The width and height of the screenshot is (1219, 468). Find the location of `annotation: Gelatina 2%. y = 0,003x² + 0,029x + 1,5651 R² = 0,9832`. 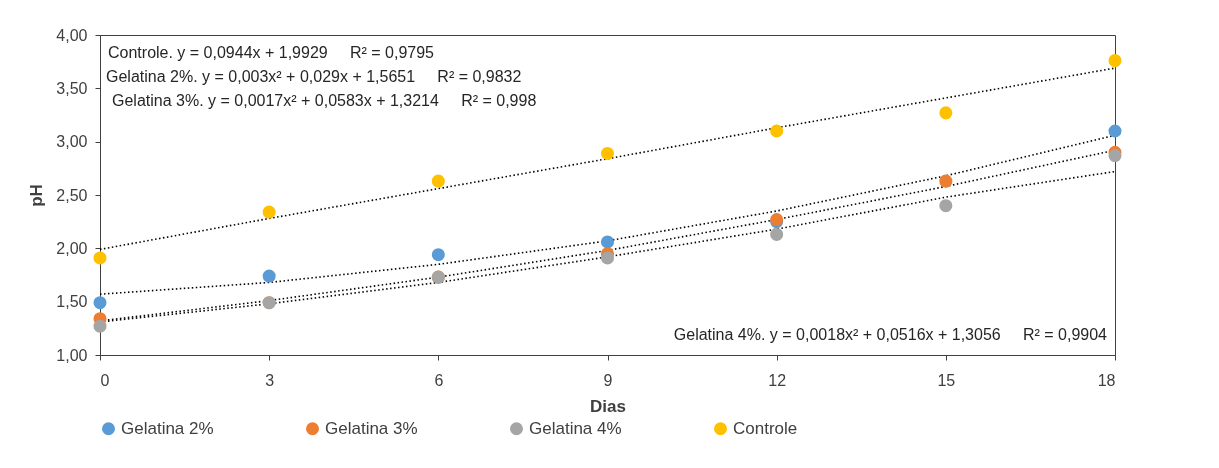

annotation: Gelatina 2%. y = 0,003x² + 0,029x + 1,5651 R² = 0,9832 is located at coordinates (314, 76).